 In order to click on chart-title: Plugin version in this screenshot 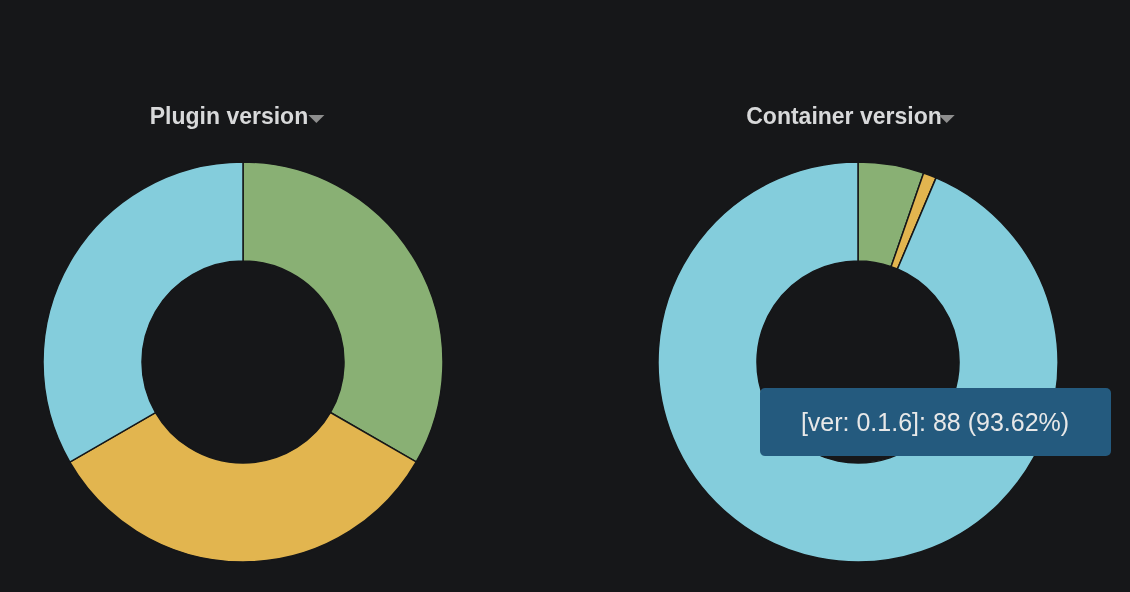, I will do `click(229, 116)`.